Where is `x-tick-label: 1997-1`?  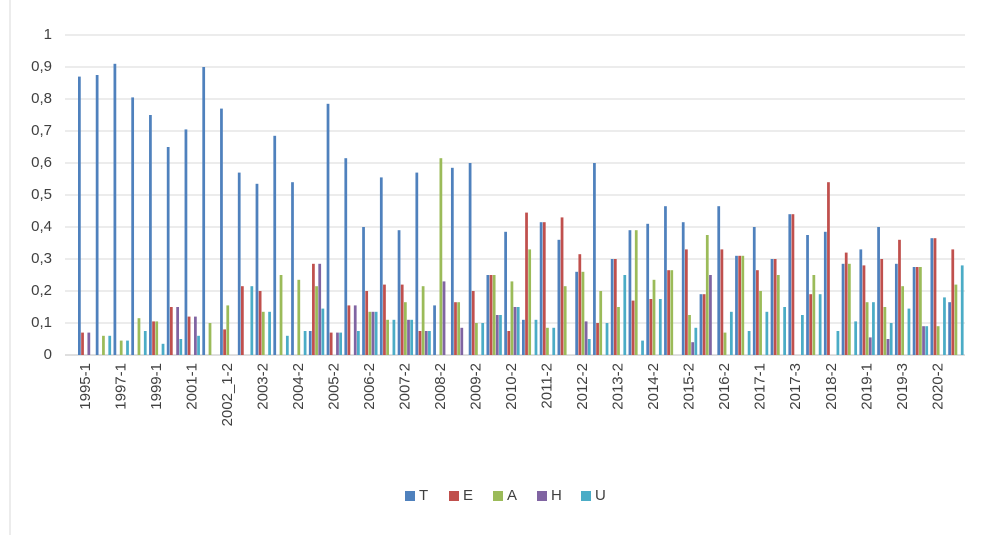 x-tick-label: 1997-1 is located at coordinates (120, 386).